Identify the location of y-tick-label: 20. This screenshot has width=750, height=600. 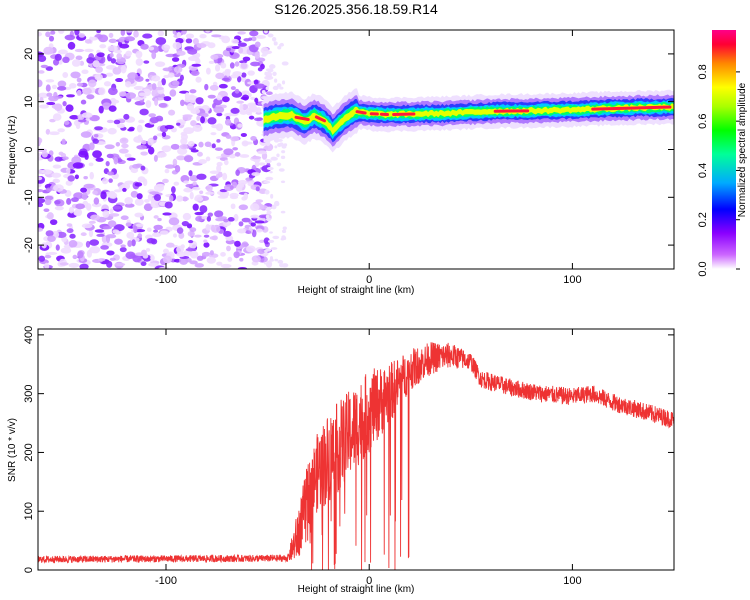
(29, 54).